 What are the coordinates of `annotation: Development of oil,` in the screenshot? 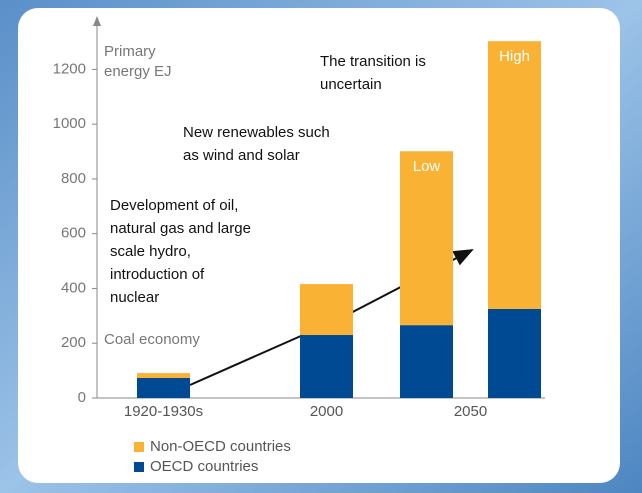 It's located at (174, 205).